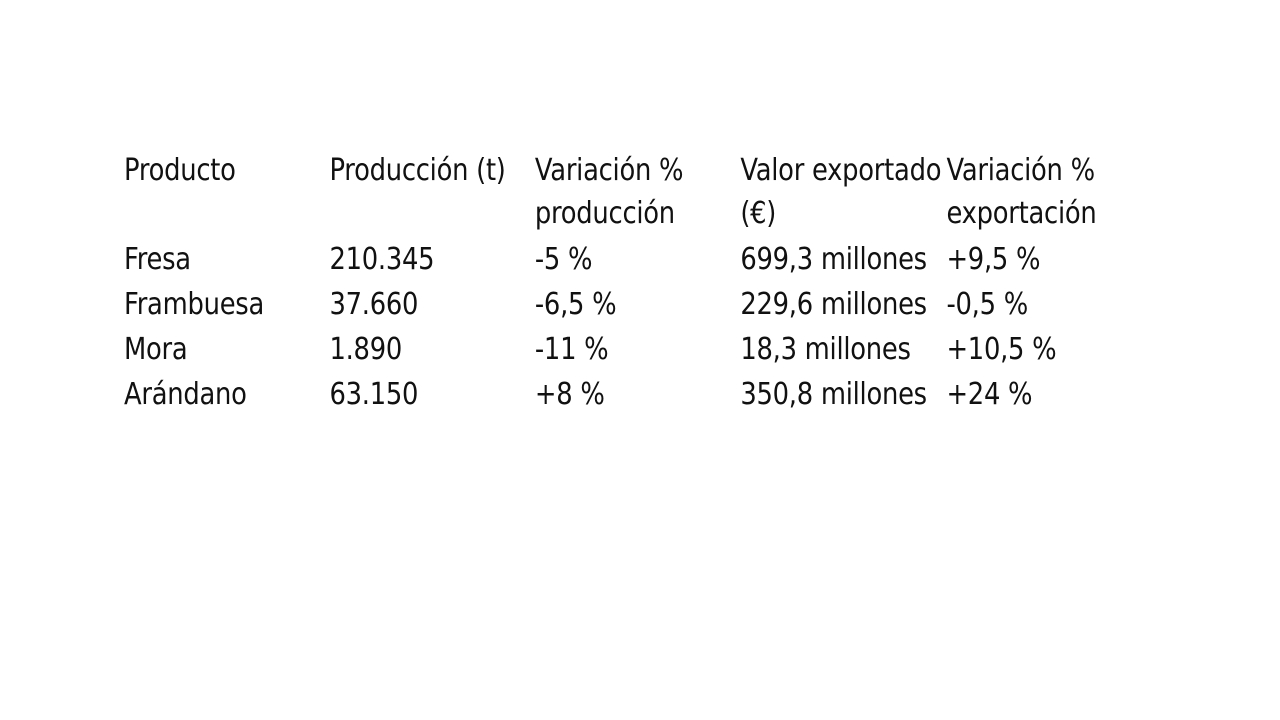  What do you see at coordinates (825, 349) in the screenshot?
I see `cell-valor-exportado: 18,3 millones` at bounding box center [825, 349].